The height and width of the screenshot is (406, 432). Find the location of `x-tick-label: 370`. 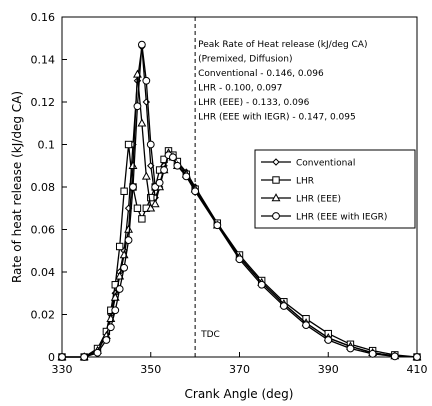

x-tick-label: 370 is located at coordinates (239, 369).